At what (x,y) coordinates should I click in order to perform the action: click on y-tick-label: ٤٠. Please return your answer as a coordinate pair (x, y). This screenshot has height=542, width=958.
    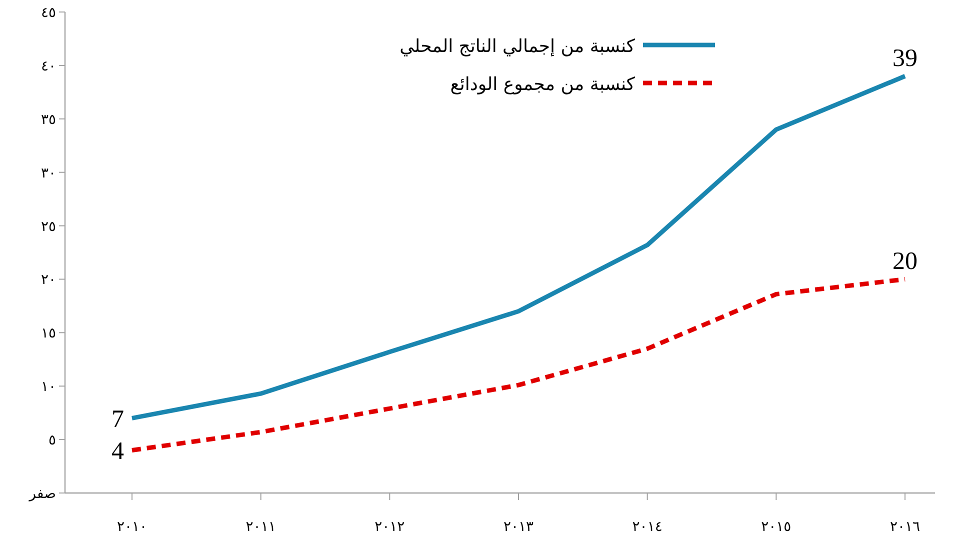
    Looking at the image, I should click on (48, 66).